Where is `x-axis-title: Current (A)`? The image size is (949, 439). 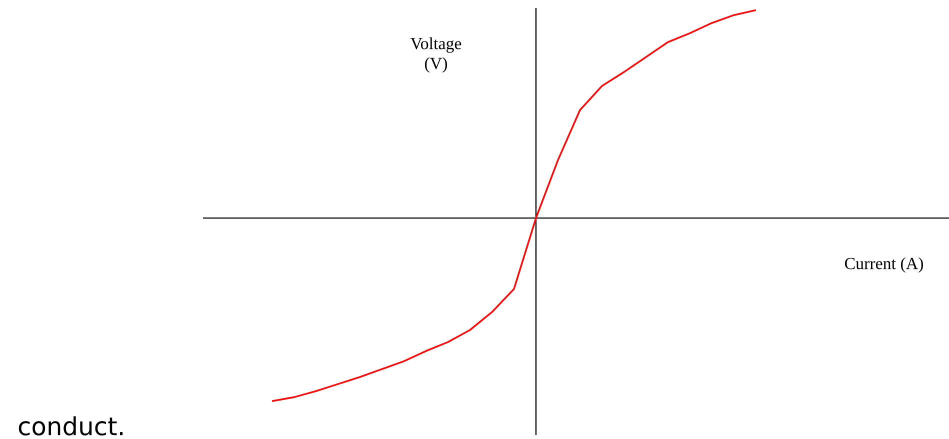
x-axis-title: Current (A) is located at coordinates (884, 265).